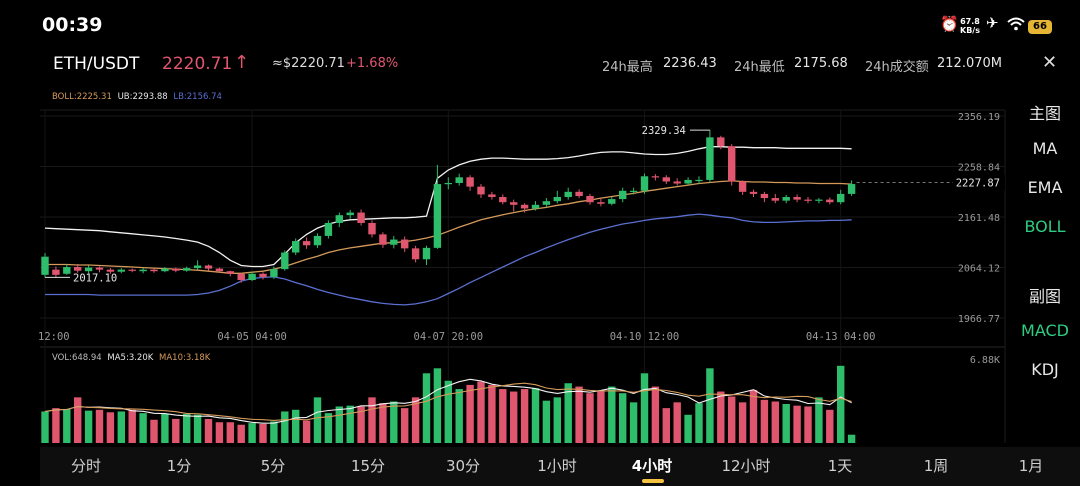  Describe the element at coordinates (1016, 25) in the screenshot. I see `wifi-icon` at that location.